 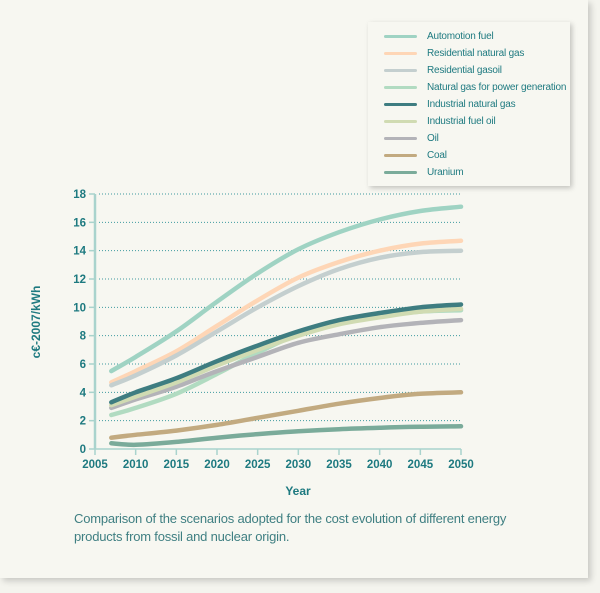 I want to click on y-tick-label: 8, so click(x=83, y=337).